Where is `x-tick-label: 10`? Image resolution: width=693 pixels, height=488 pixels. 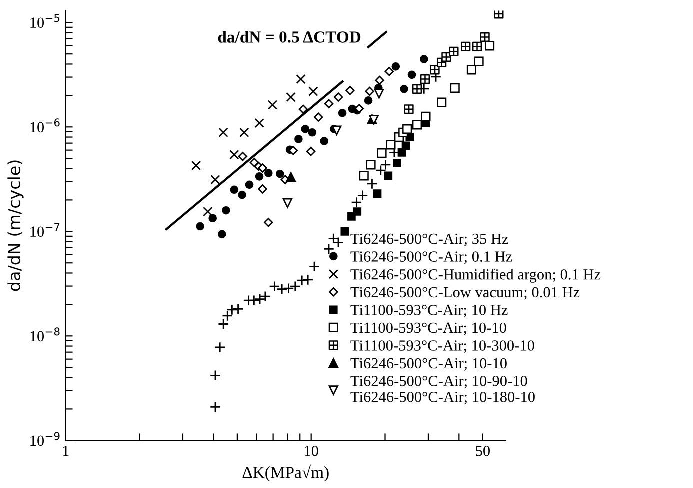
x-tick-label: 10 is located at coordinates (311, 451).